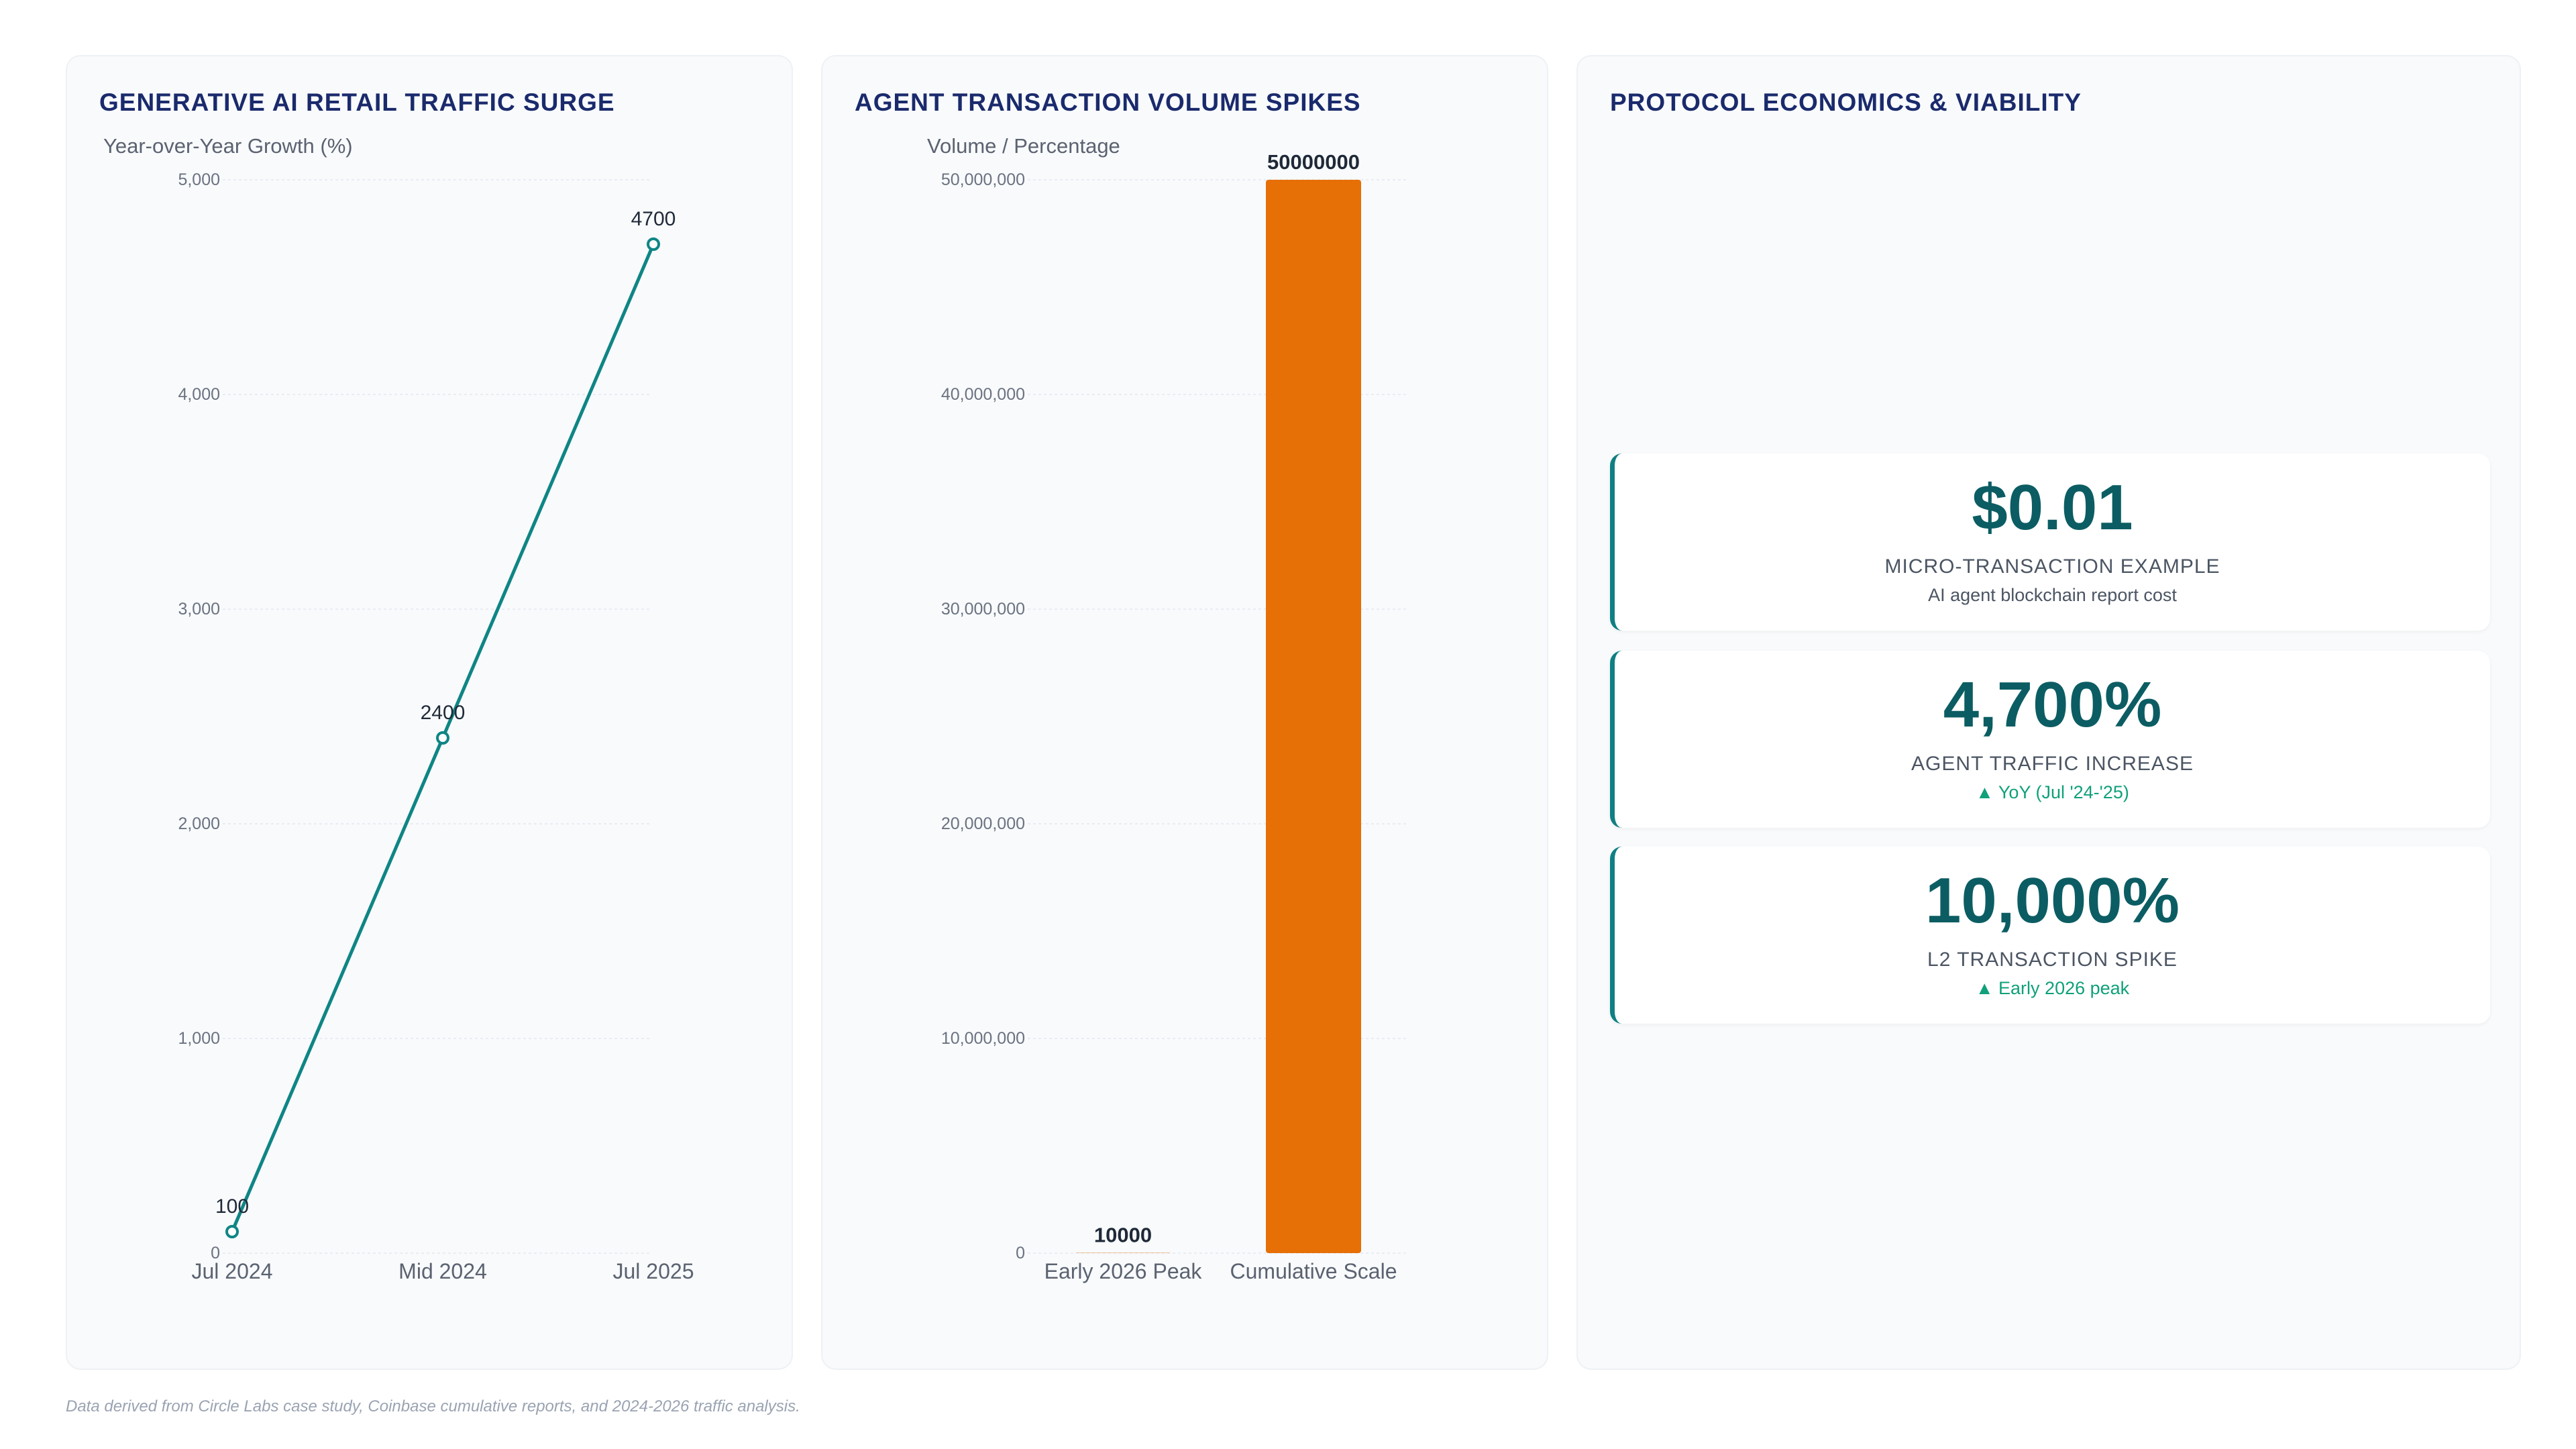  What do you see at coordinates (1846, 102) in the screenshot?
I see `economics-title: PROTOCOL ECONOMICS & VIABILITY` at bounding box center [1846, 102].